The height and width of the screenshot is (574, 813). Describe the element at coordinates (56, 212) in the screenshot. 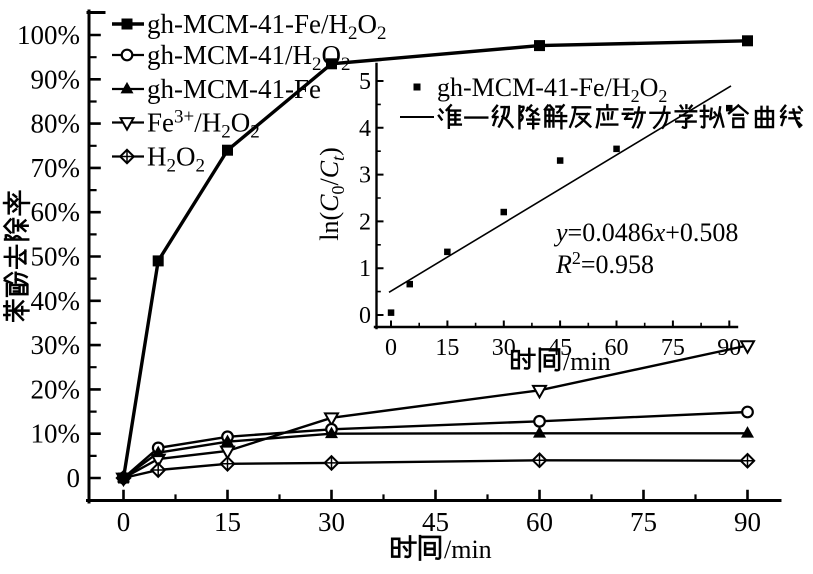

I see `svg-text: 60%` at that location.